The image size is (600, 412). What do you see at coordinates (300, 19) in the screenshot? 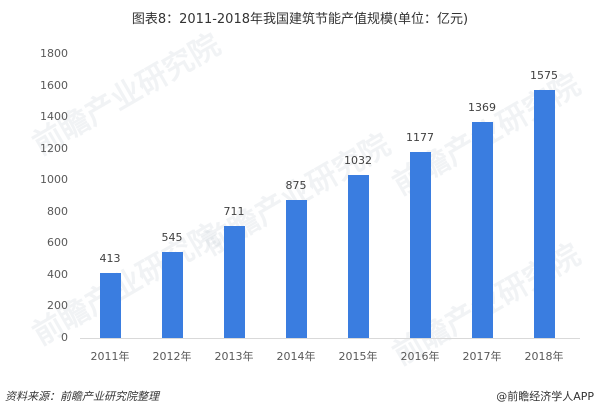
I see `chart-title: 图表8：2011-2018年我国建筑节能产值规模(单位：亿元)` at bounding box center [300, 19].